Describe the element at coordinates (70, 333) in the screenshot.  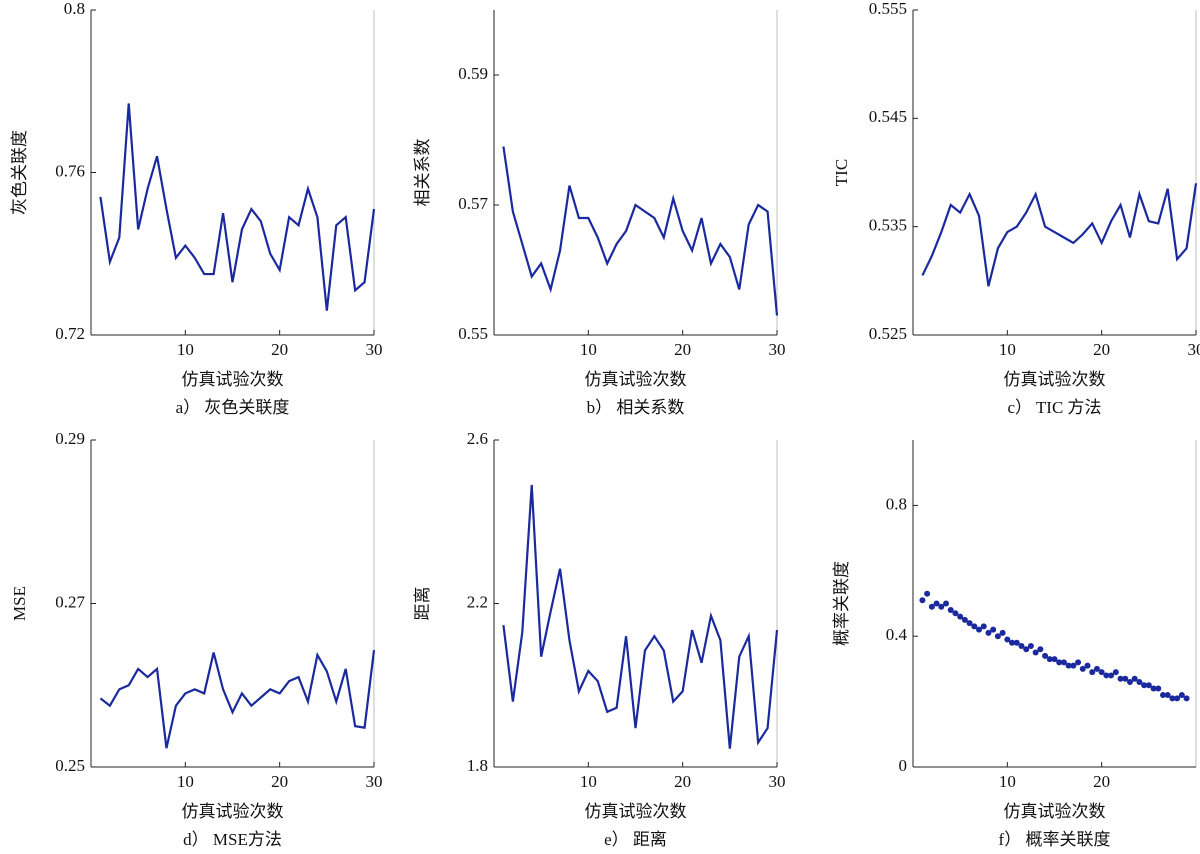
I see `y-tick-label: 0.72` at that location.